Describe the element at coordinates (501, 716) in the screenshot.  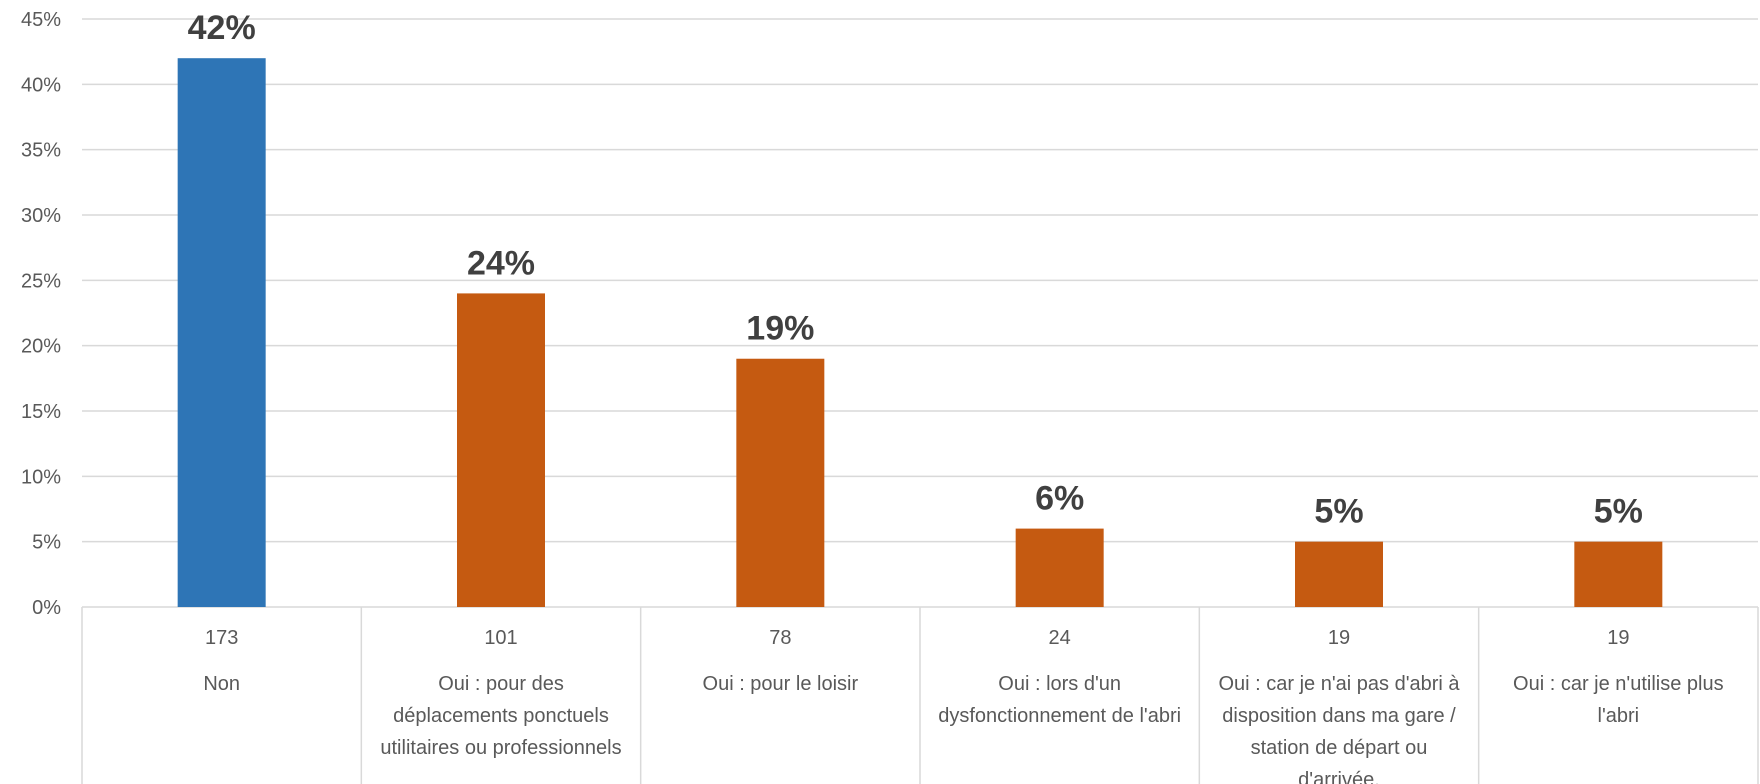
I see `category-label: déplacements ponctuels` at that location.